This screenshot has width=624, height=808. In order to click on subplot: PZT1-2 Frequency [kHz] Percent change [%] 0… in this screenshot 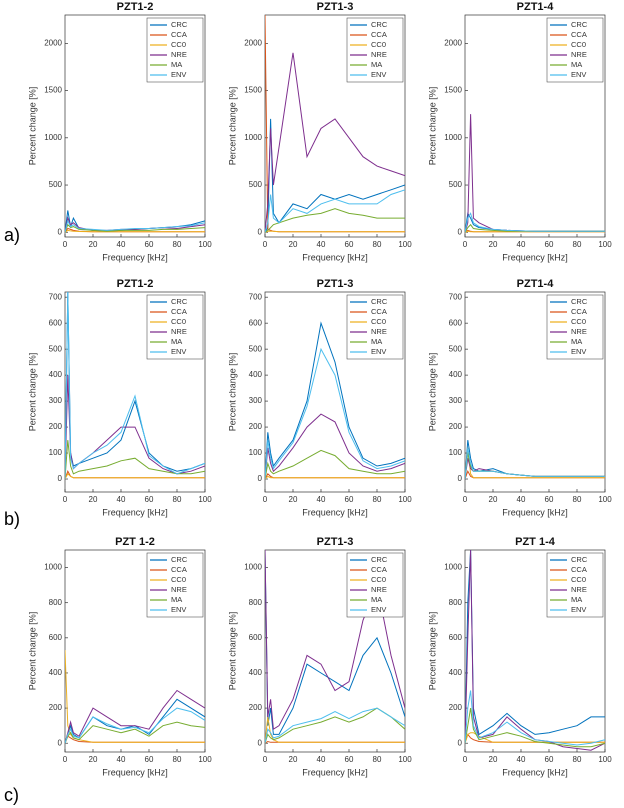, I will do `click(119, 397)`.